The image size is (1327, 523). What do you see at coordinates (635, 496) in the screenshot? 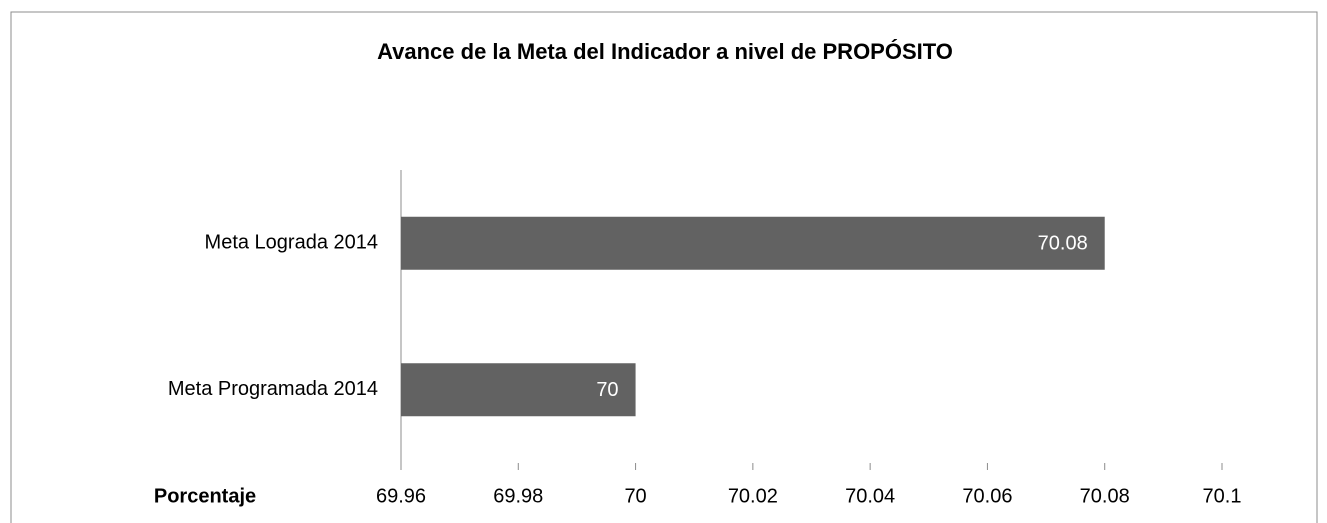
I see `x-tick-label: 70` at bounding box center [635, 496].